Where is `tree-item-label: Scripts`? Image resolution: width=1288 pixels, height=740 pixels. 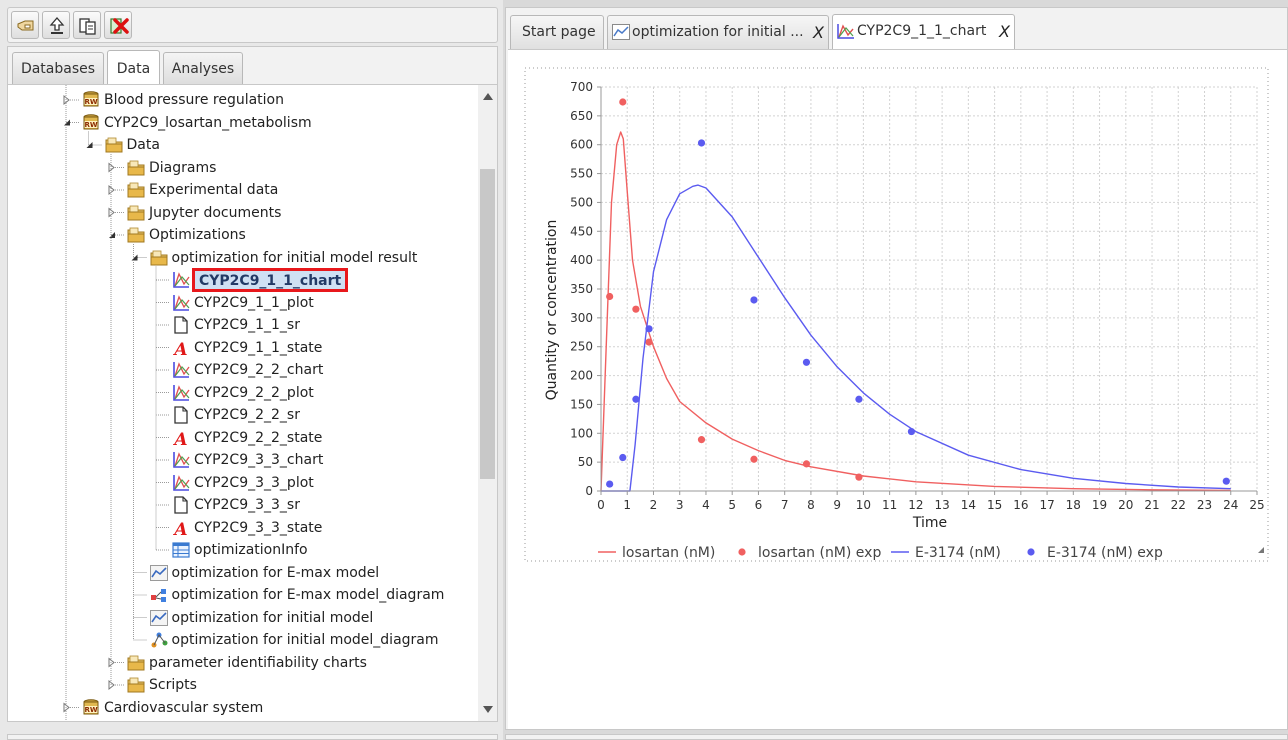 tree-item-label: Scripts is located at coordinates (173, 685).